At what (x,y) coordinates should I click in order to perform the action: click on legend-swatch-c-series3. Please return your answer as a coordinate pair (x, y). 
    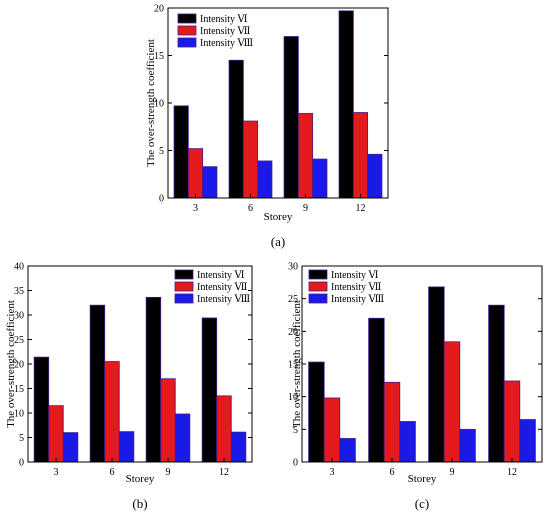
    Looking at the image, I should click on (318, 298).